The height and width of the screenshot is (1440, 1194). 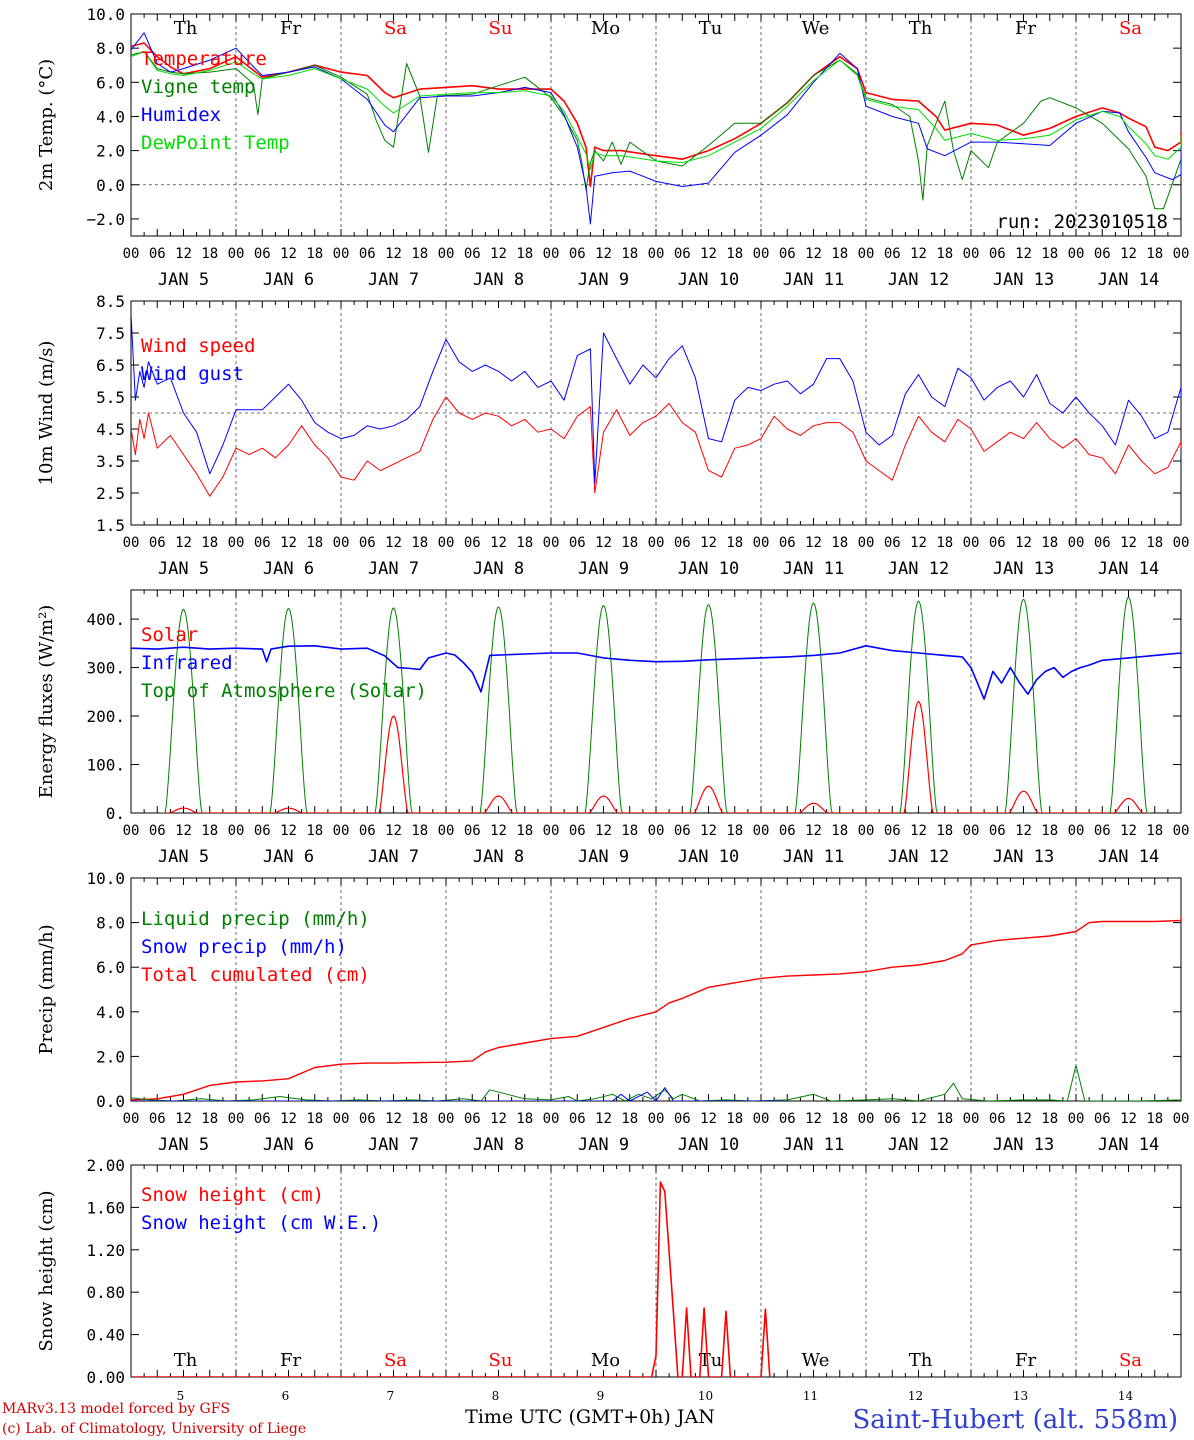 I want to click on day-name-label: We, so click(x=816, y=28).